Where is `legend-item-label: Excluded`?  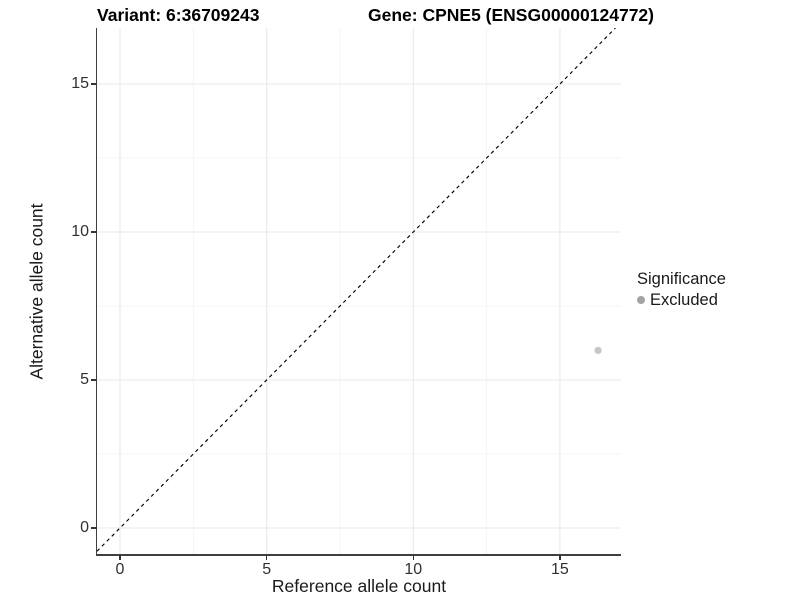
legend-item-label: Excluded is located at coordinates (684, 300).